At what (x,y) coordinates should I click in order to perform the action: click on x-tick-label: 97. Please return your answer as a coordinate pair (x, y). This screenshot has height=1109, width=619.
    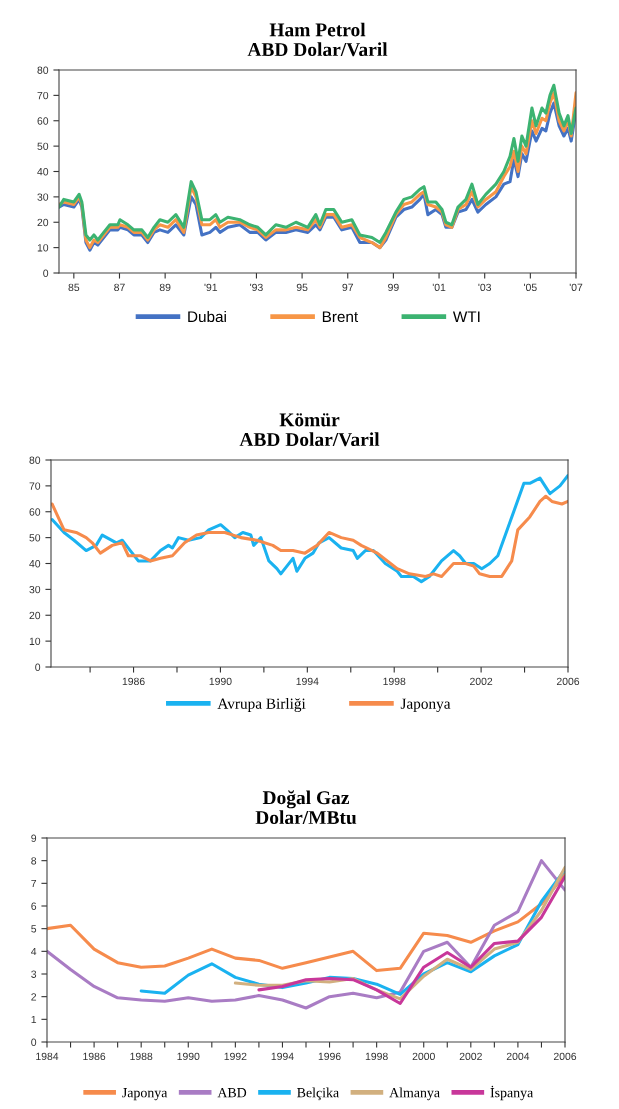
    Looking at the image, I should click on (348, 287).